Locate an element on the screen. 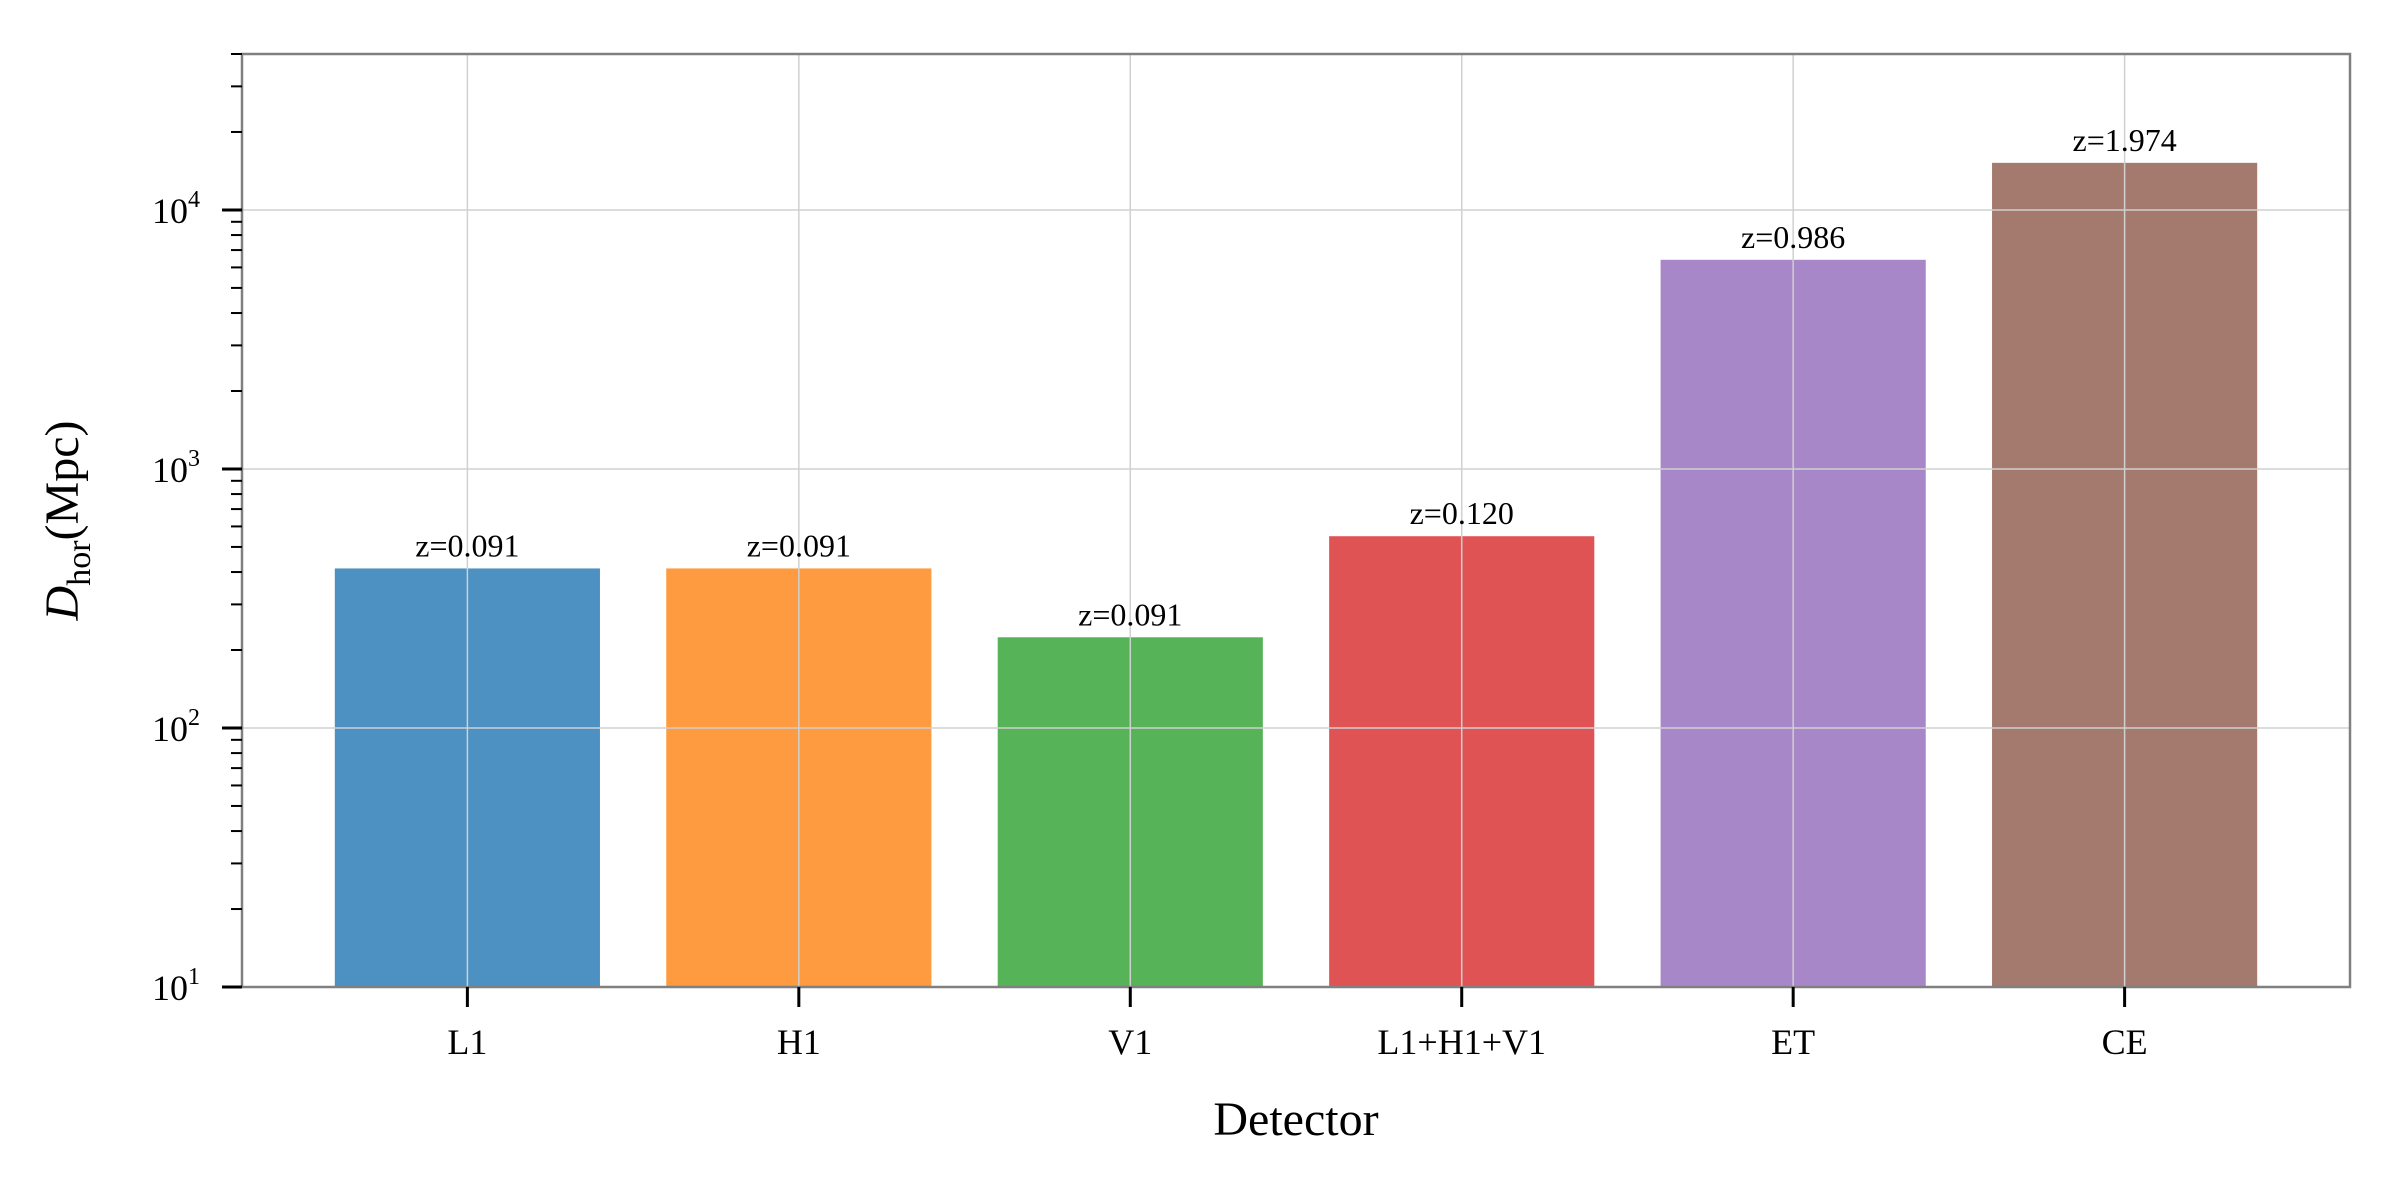 This screenshot has height=1200, width=2400. x-tick-label: V1 is located at coordinates (1130, 1042).